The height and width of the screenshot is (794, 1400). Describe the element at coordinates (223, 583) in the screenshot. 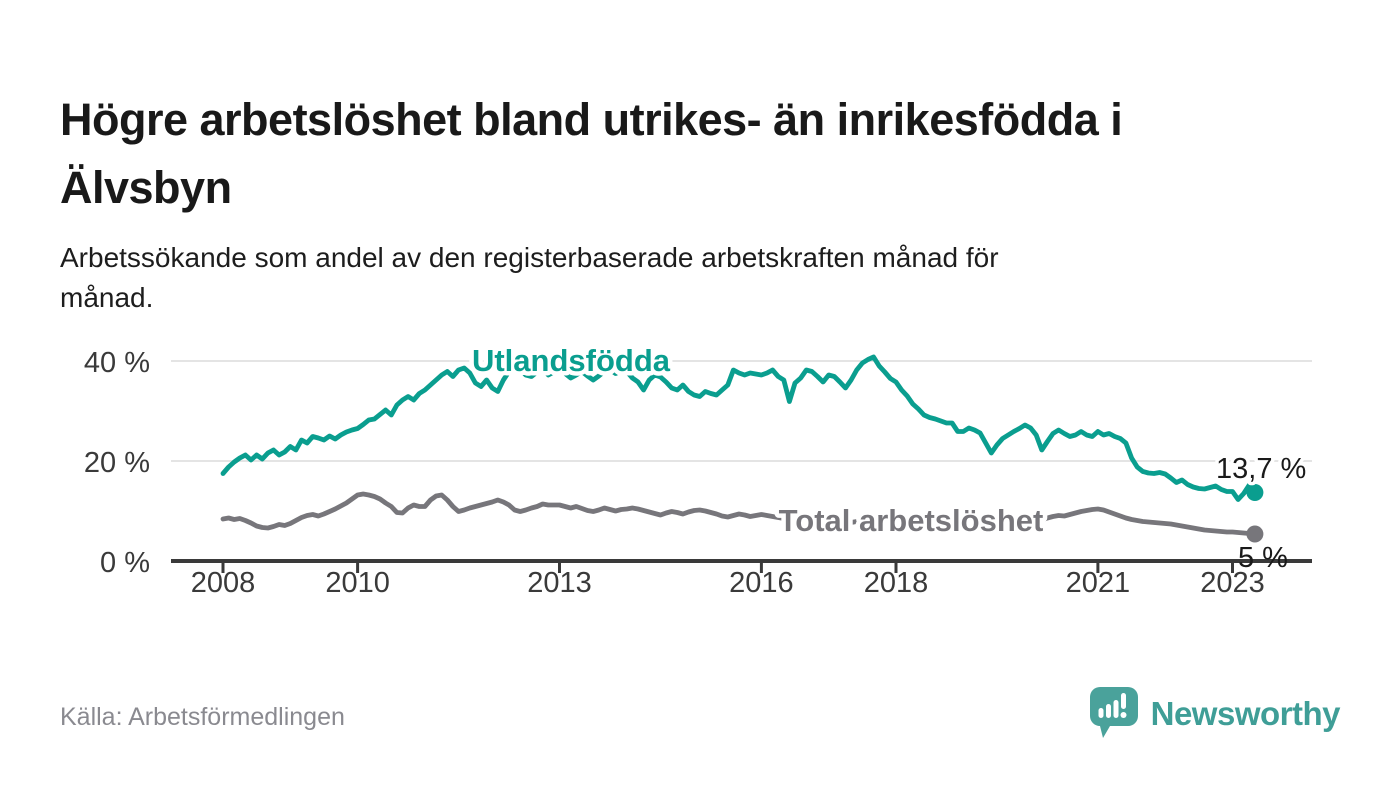

I see `x-tick-label: 2008` at that location.